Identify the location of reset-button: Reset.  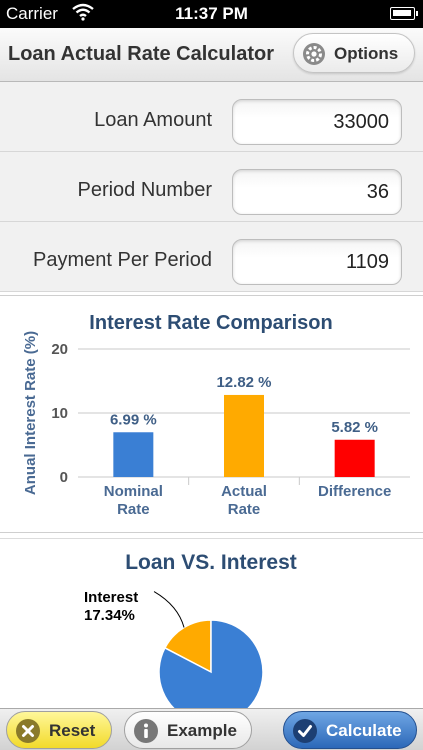
(59, 730).